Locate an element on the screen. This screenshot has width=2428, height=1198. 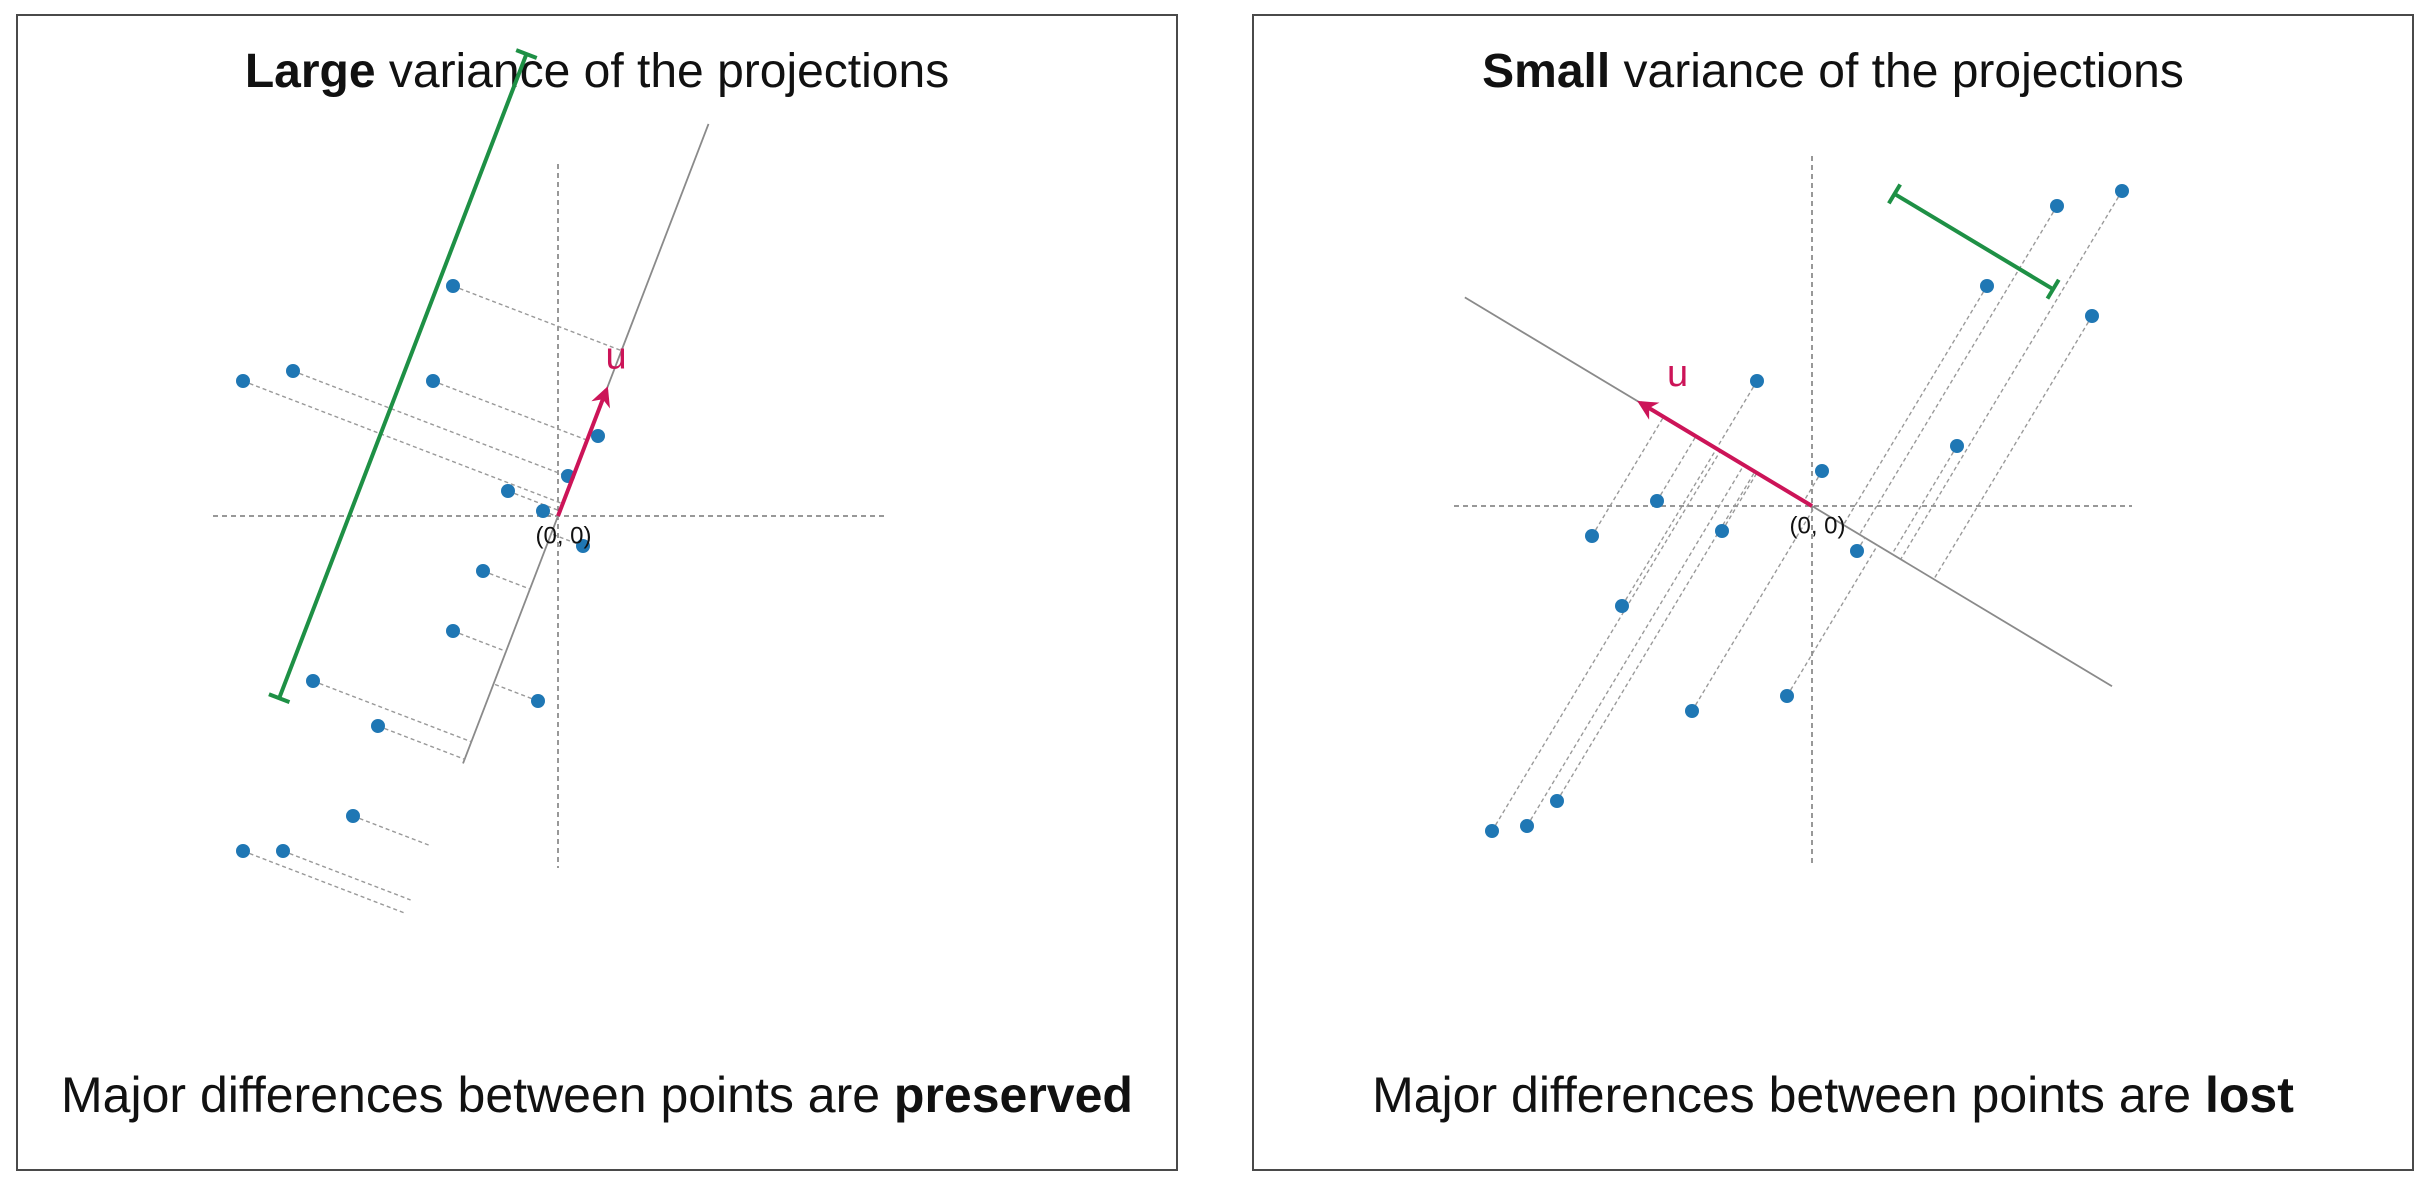
panel-title: Large variance of the projections is located at coordinates (597, 71).